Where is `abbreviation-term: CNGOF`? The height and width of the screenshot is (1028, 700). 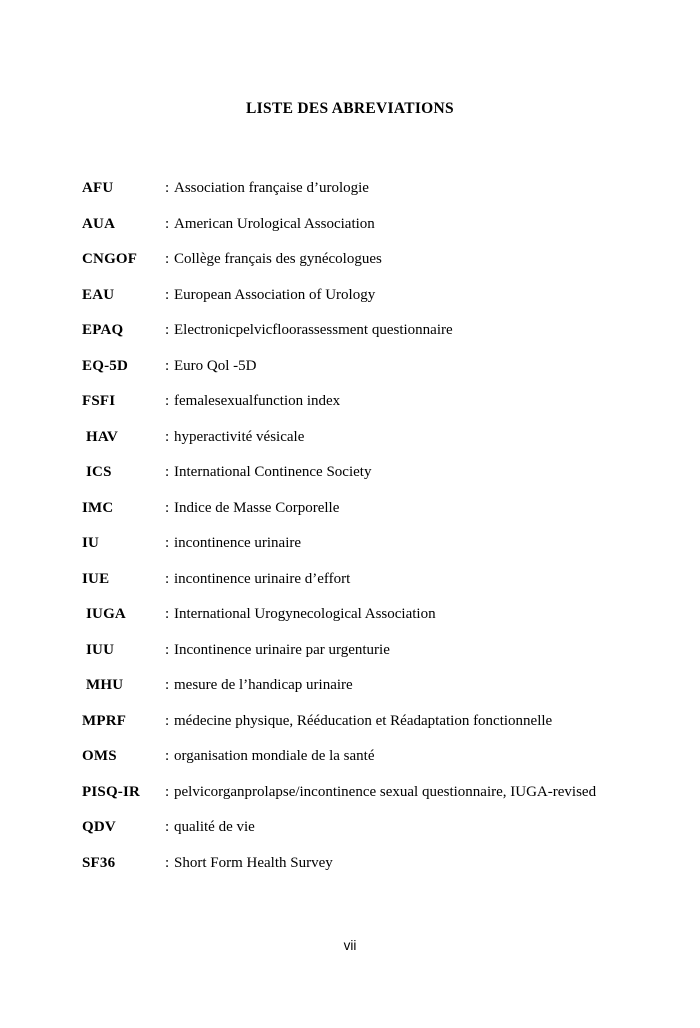 abbreviation-term: CNGOF is located at coordinates (110, 259).